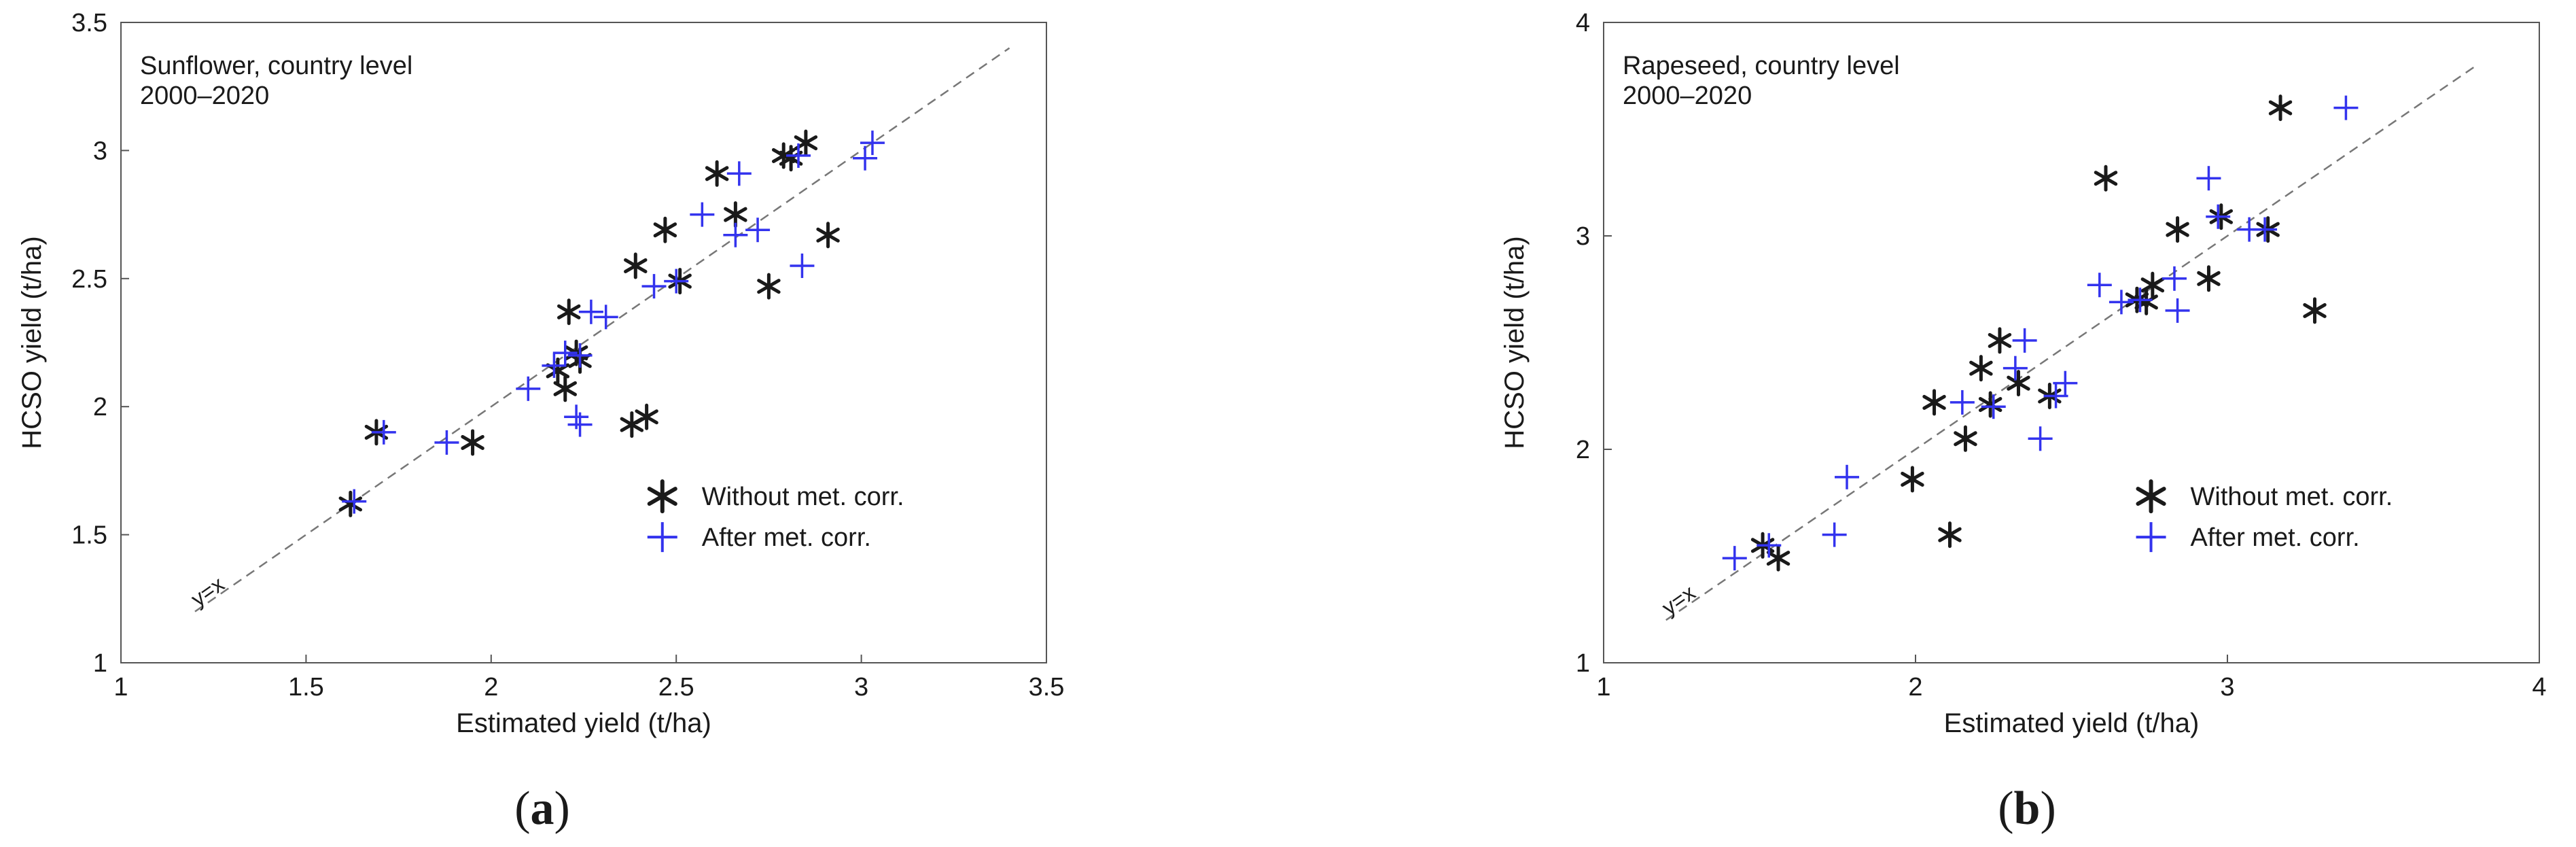  What do you see at coordinates (583, 723) in the screenshot?
I see `x-axis-label: Estimated yield (t/ha)` at bounding box center [583, 723].